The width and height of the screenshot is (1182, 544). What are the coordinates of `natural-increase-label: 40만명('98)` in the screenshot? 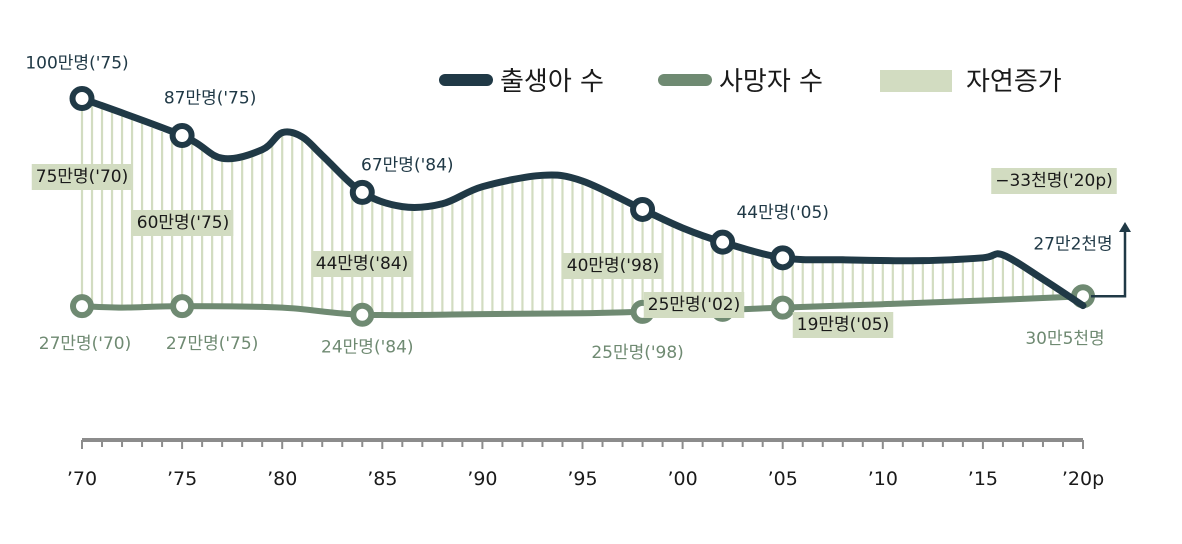 It's located at (613, 266).